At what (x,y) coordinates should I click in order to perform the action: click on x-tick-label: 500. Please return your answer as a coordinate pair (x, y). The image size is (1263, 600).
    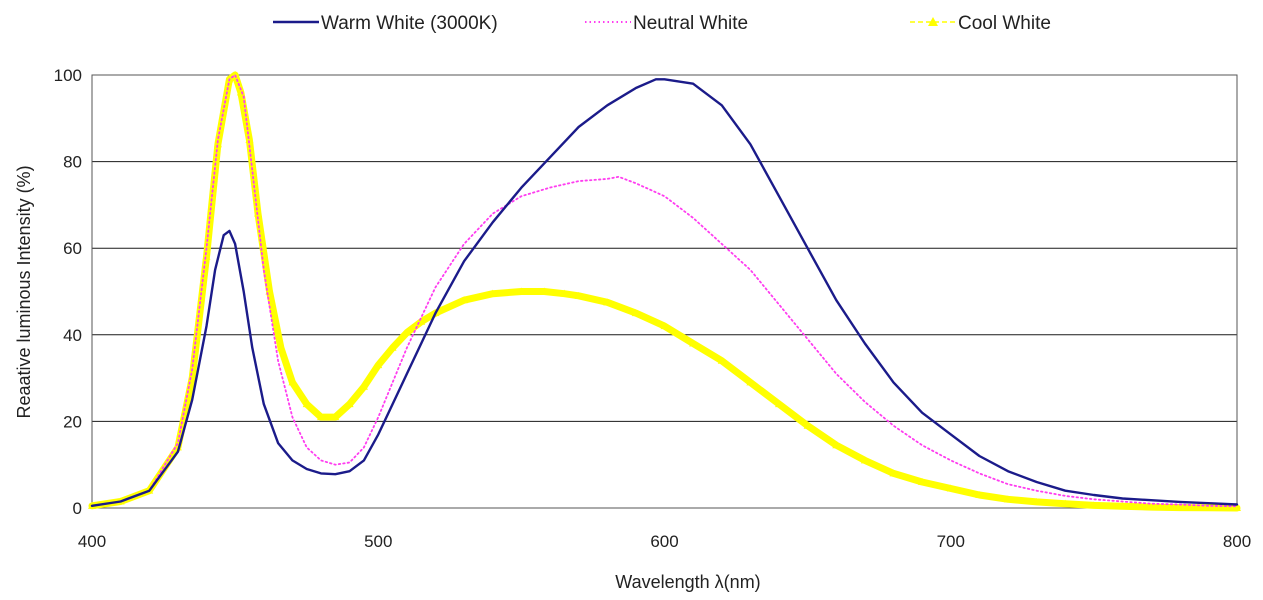
    Looking at the image, I should click on (378, 541).